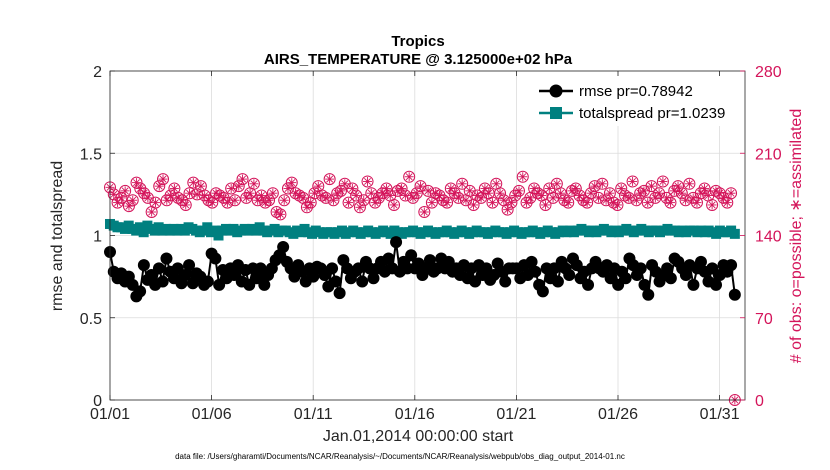 This screenshot has height=470, width=830. I want to click on legend-rmse-label: rmse pr=0.78942, so click(636, 91).